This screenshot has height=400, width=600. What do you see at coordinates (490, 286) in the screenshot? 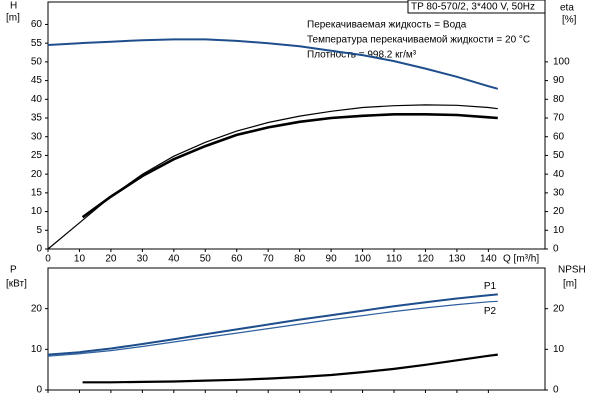
I see `curve-label: P1` at bounding box center [490, 286].